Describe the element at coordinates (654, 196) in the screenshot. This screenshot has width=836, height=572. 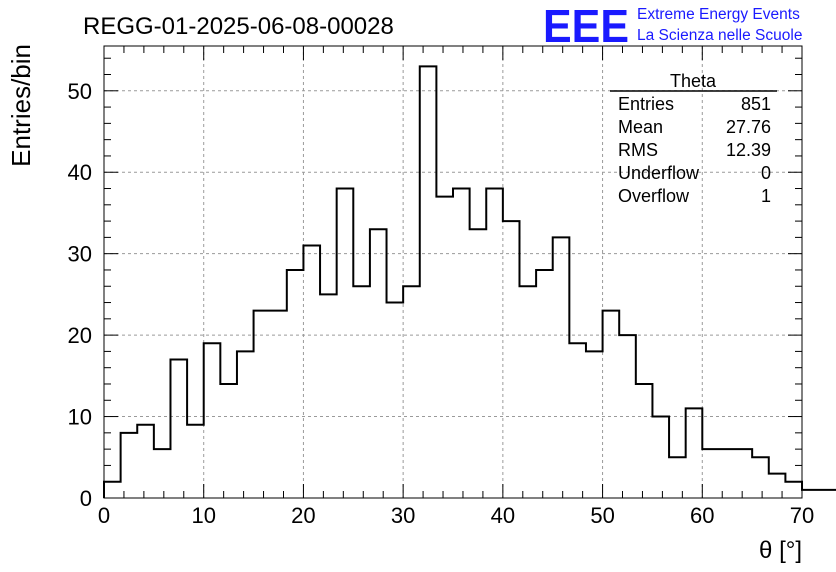
I see `stats-row-label: Overflow` at that location.